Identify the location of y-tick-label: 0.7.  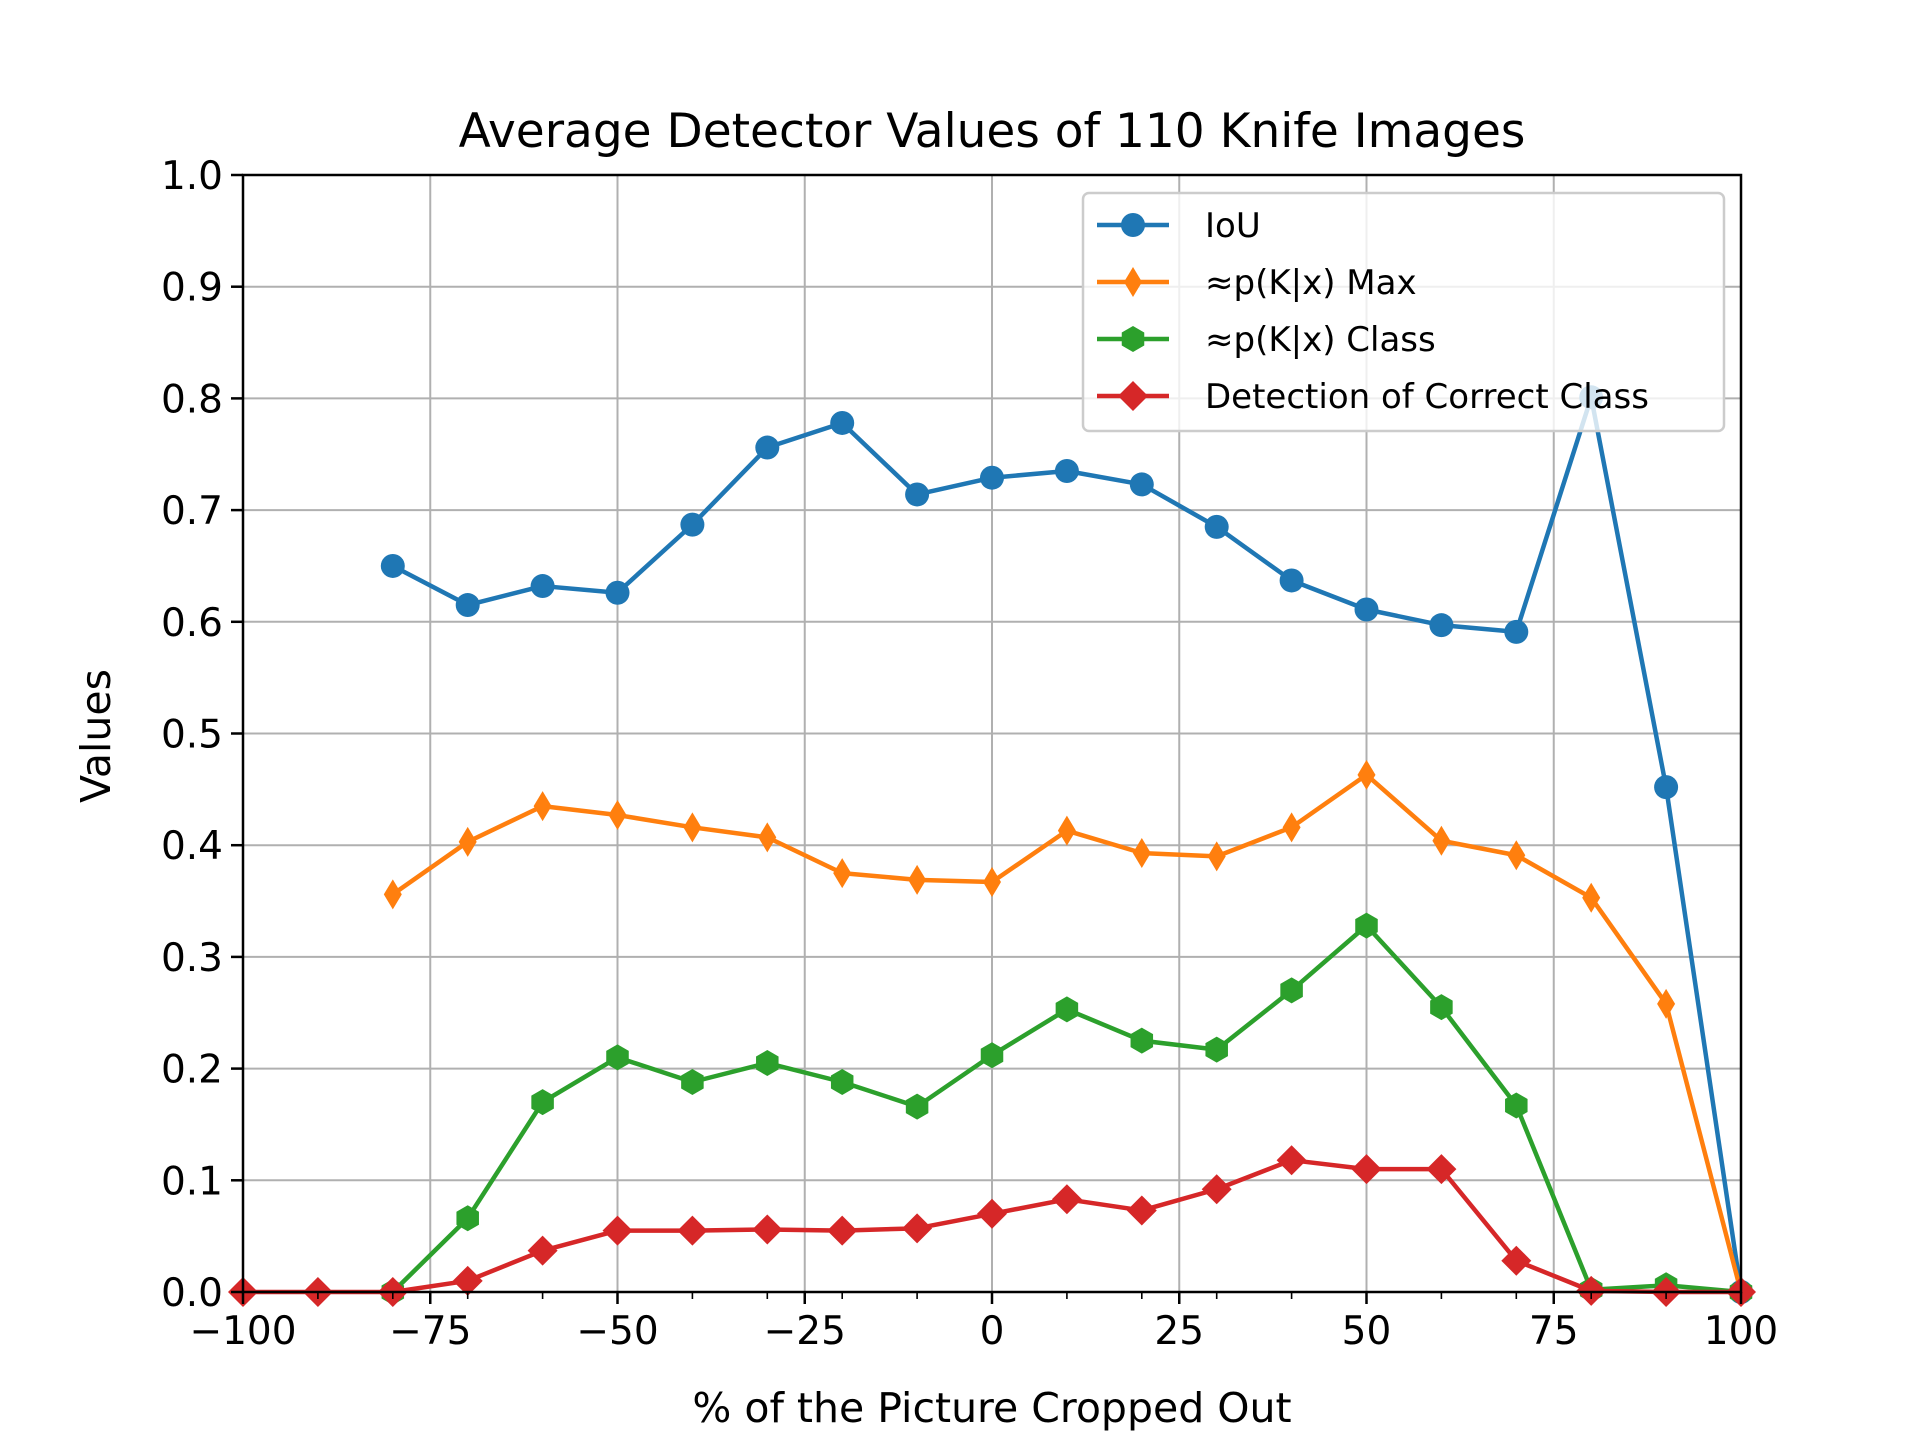
(192, 511).